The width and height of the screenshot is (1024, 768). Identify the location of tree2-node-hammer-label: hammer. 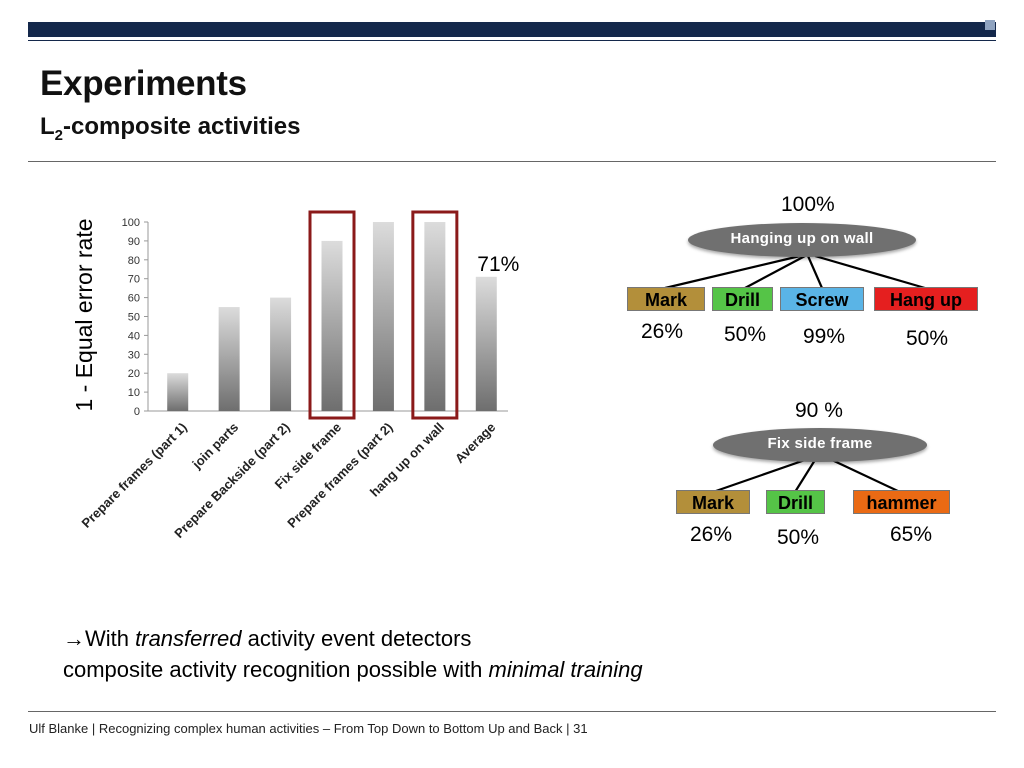
(901, 503).